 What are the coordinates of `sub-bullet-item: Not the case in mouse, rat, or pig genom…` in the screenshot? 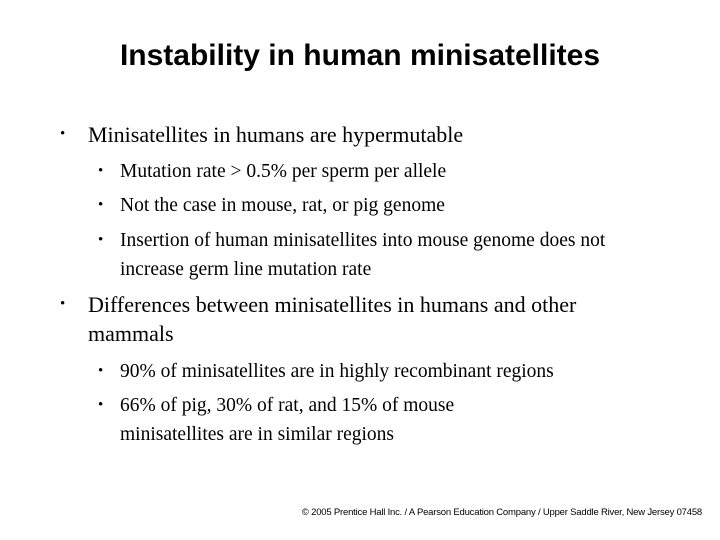 It's located at (282, 205).